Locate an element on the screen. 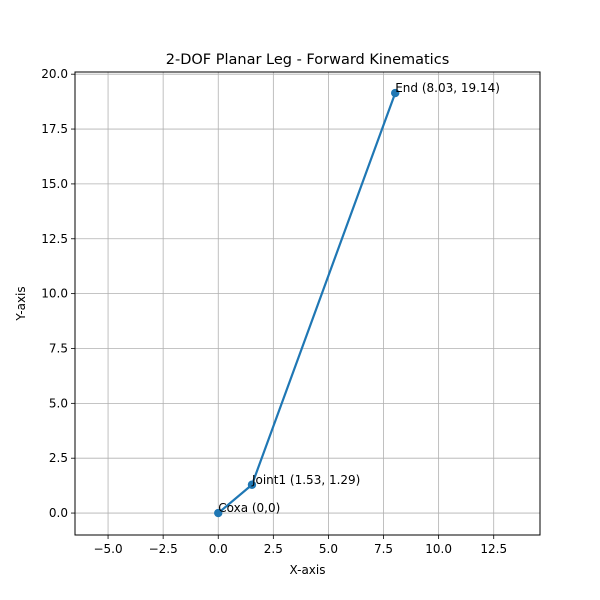 This screenshot has width=600, height=600. x-tick-label: 5.0 is located at coordinates (328, 549).